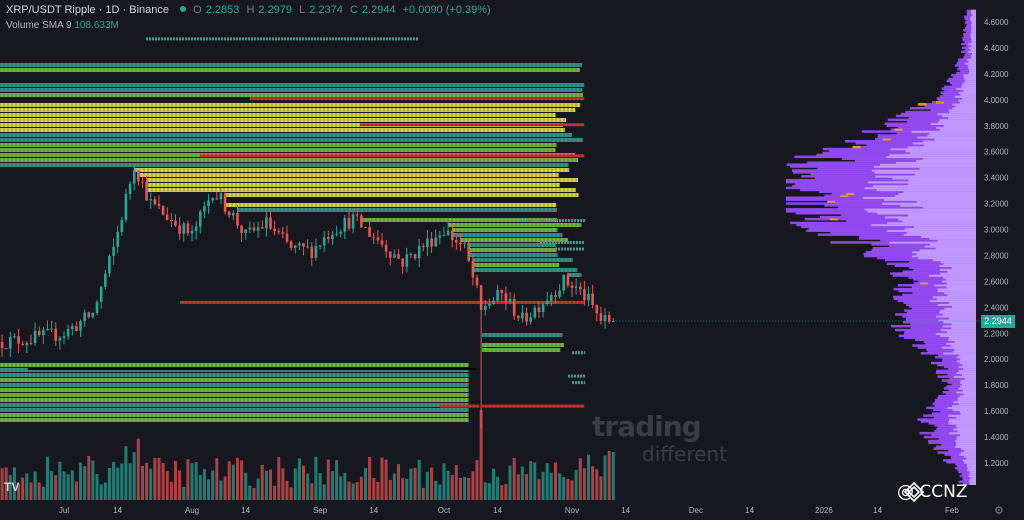  What do you see at coordinates (824, 510) in the screenshot?
I see `time-tick-label: 2026` at bounding box center [824, 510].